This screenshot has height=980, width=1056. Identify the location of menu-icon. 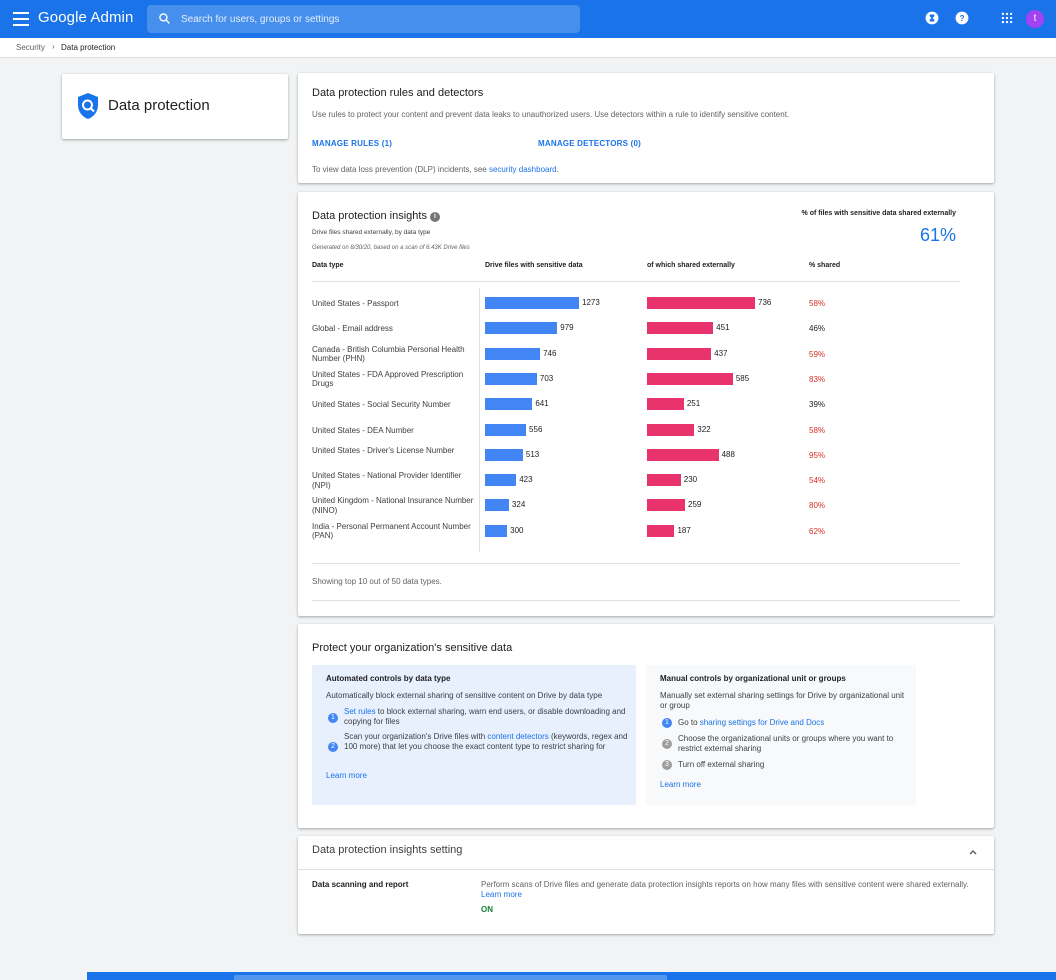
(21, 19).